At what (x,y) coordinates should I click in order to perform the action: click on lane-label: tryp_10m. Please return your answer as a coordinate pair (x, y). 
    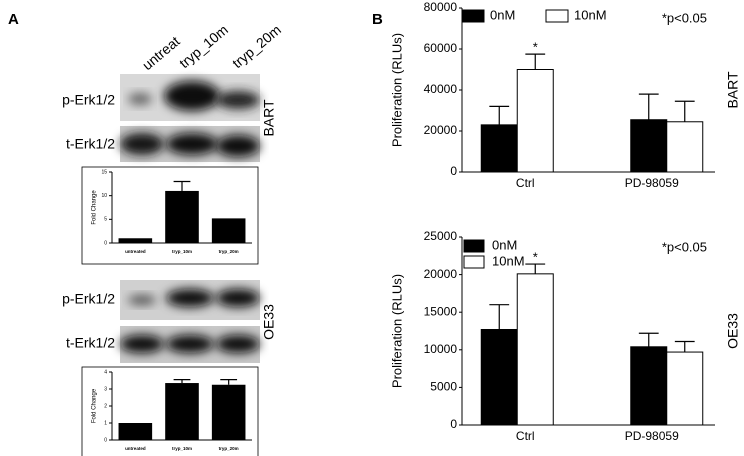
    Looking at the image, I should click on (203, 46).